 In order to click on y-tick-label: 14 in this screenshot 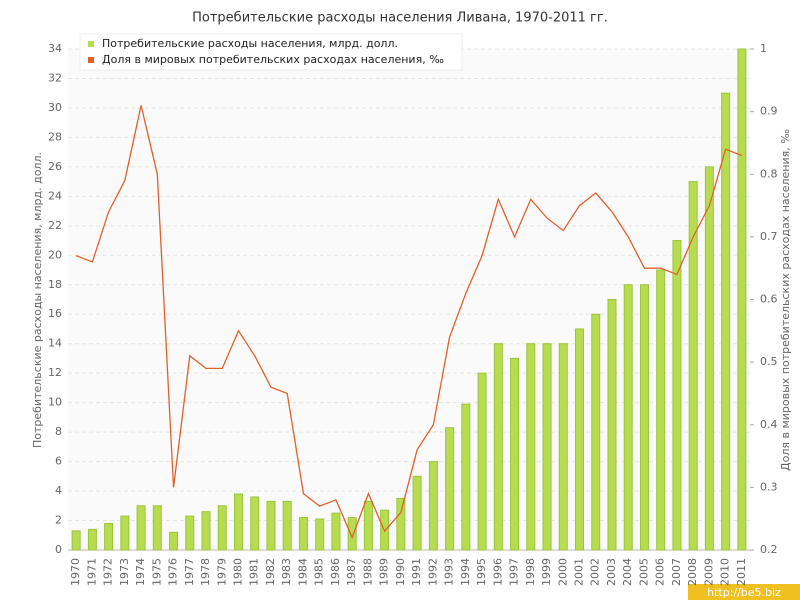, I will do `click(55, 343)`.